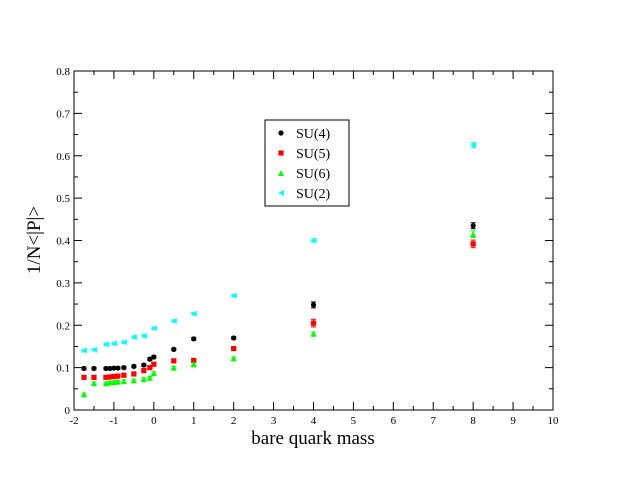 This screenshot has height=481, width=623. Describe the element at coordinates (313, 154) in the screenshot. I see `legend-label-su5: SU(5)` at that location.